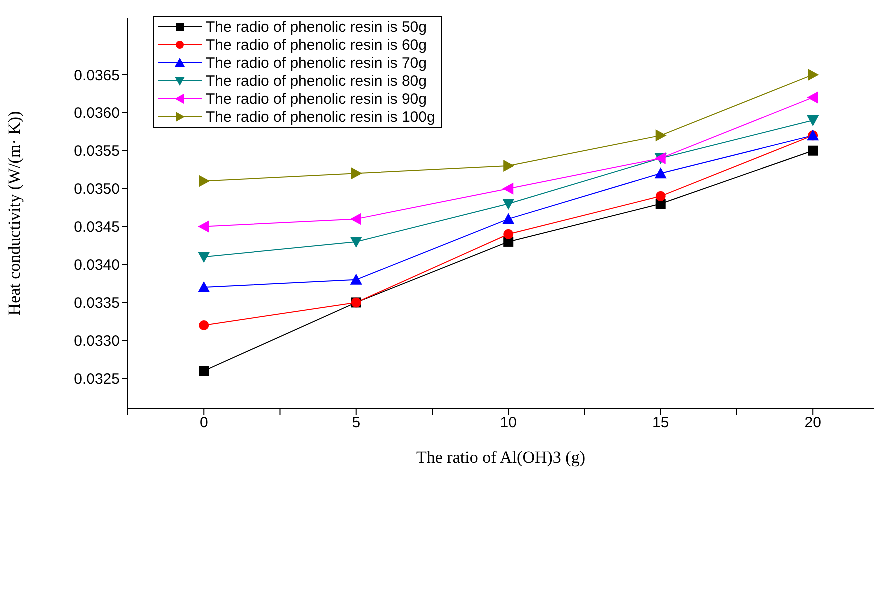 The width and height of the screenshot is (890, 592). What do you see at coordinates (97, 227) in the screenshot?
I see `y-tick-label: 0.0345` at bounding box center [97, 227].